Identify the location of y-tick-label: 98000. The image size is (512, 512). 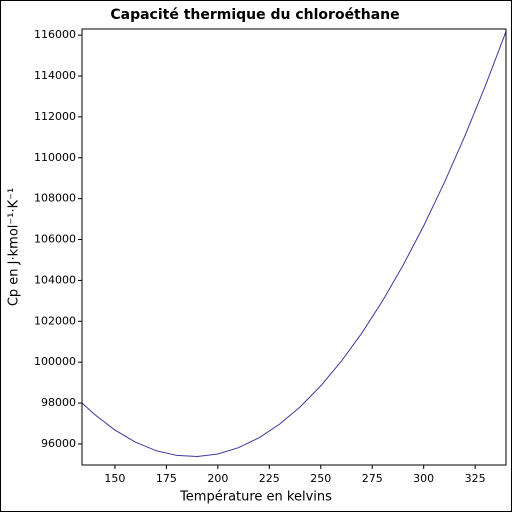
(58, 402).